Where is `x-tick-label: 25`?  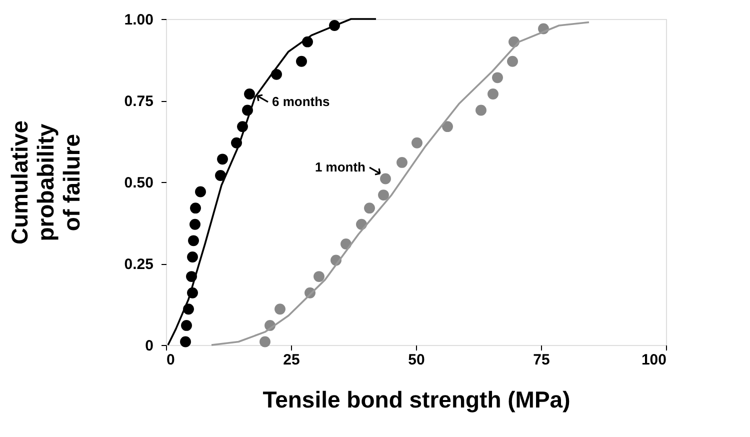 x-tick-label: 25 is located at coordinates (291, 360).